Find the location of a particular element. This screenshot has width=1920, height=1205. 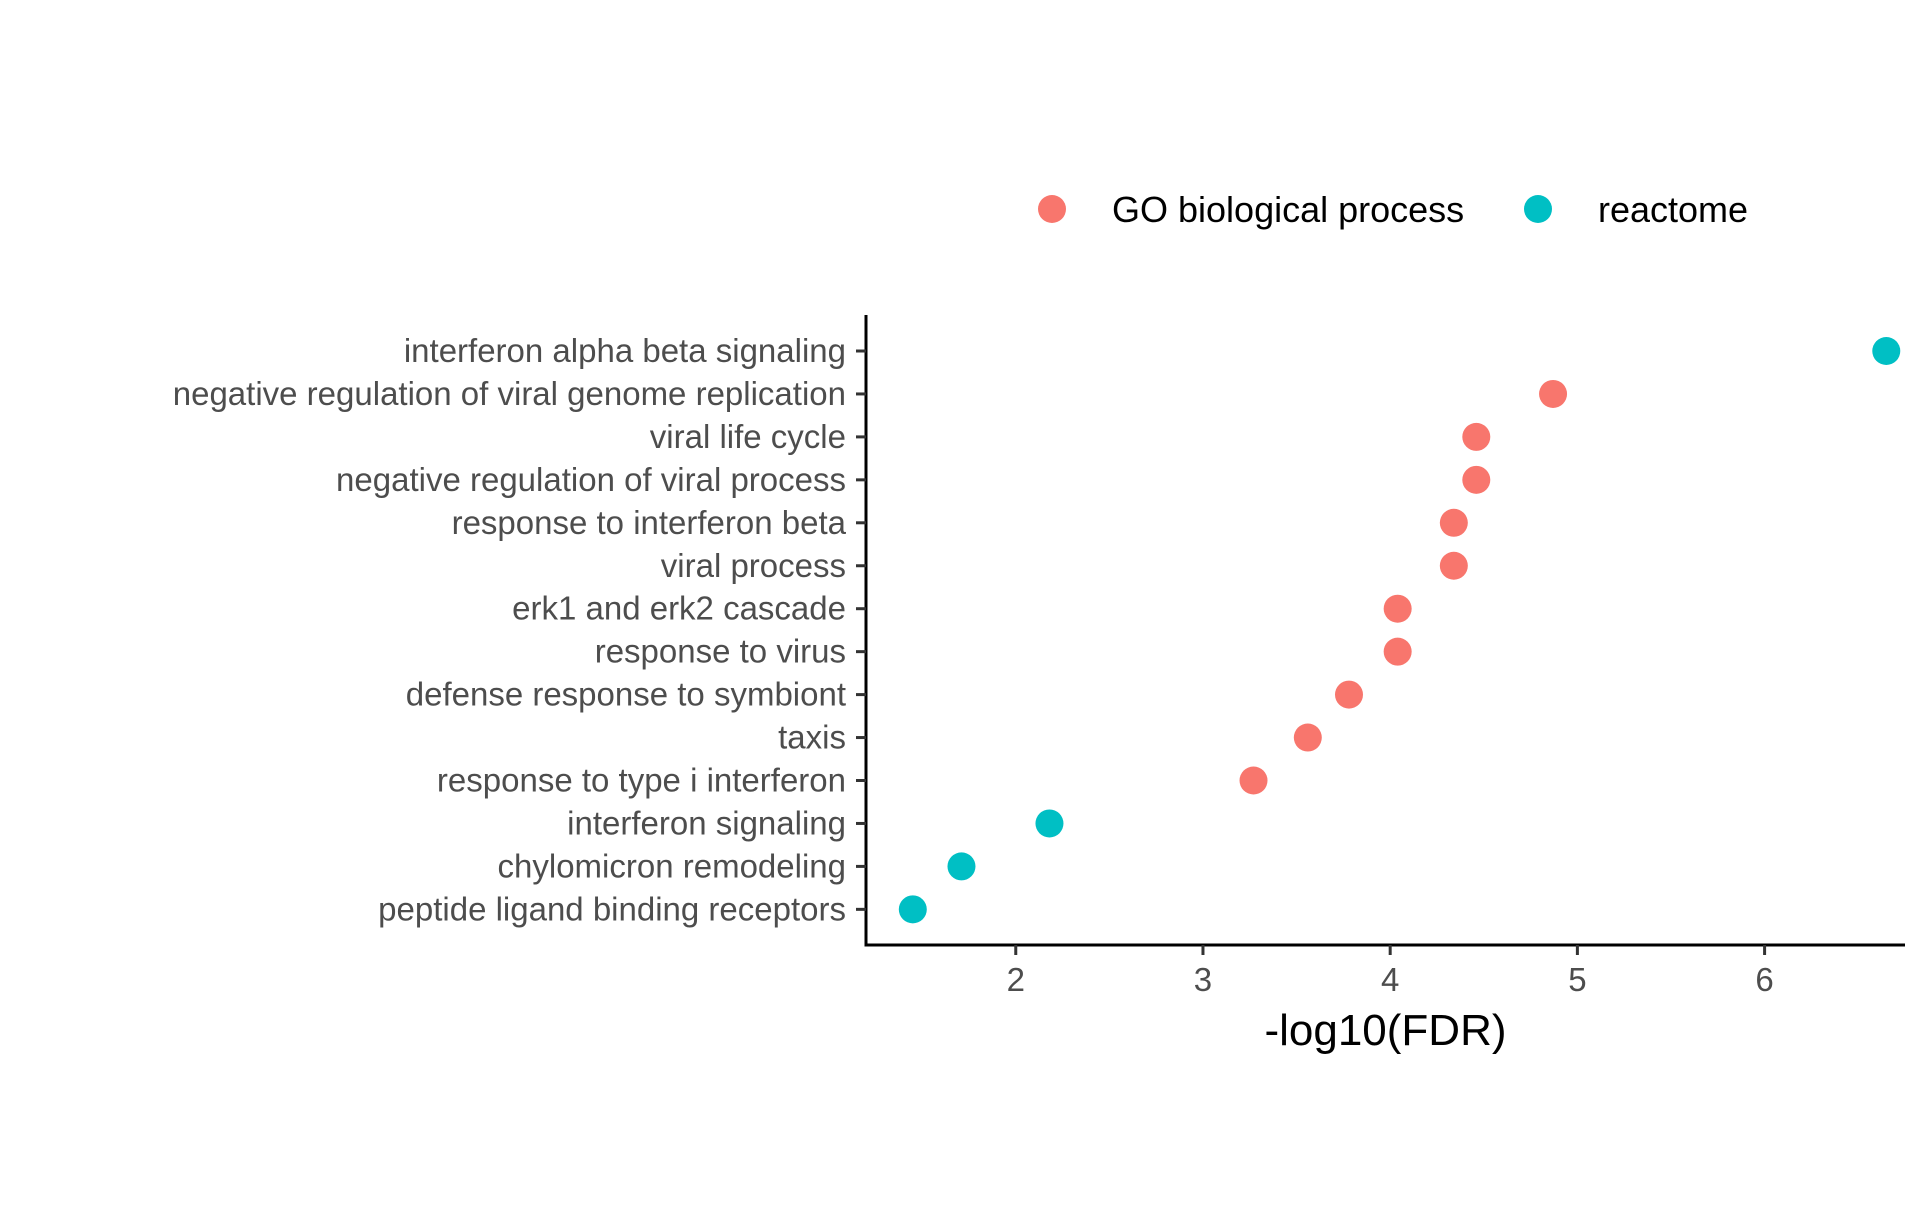

y-tick-label: chylomicron remodeling is located at coordinates (672, 865).